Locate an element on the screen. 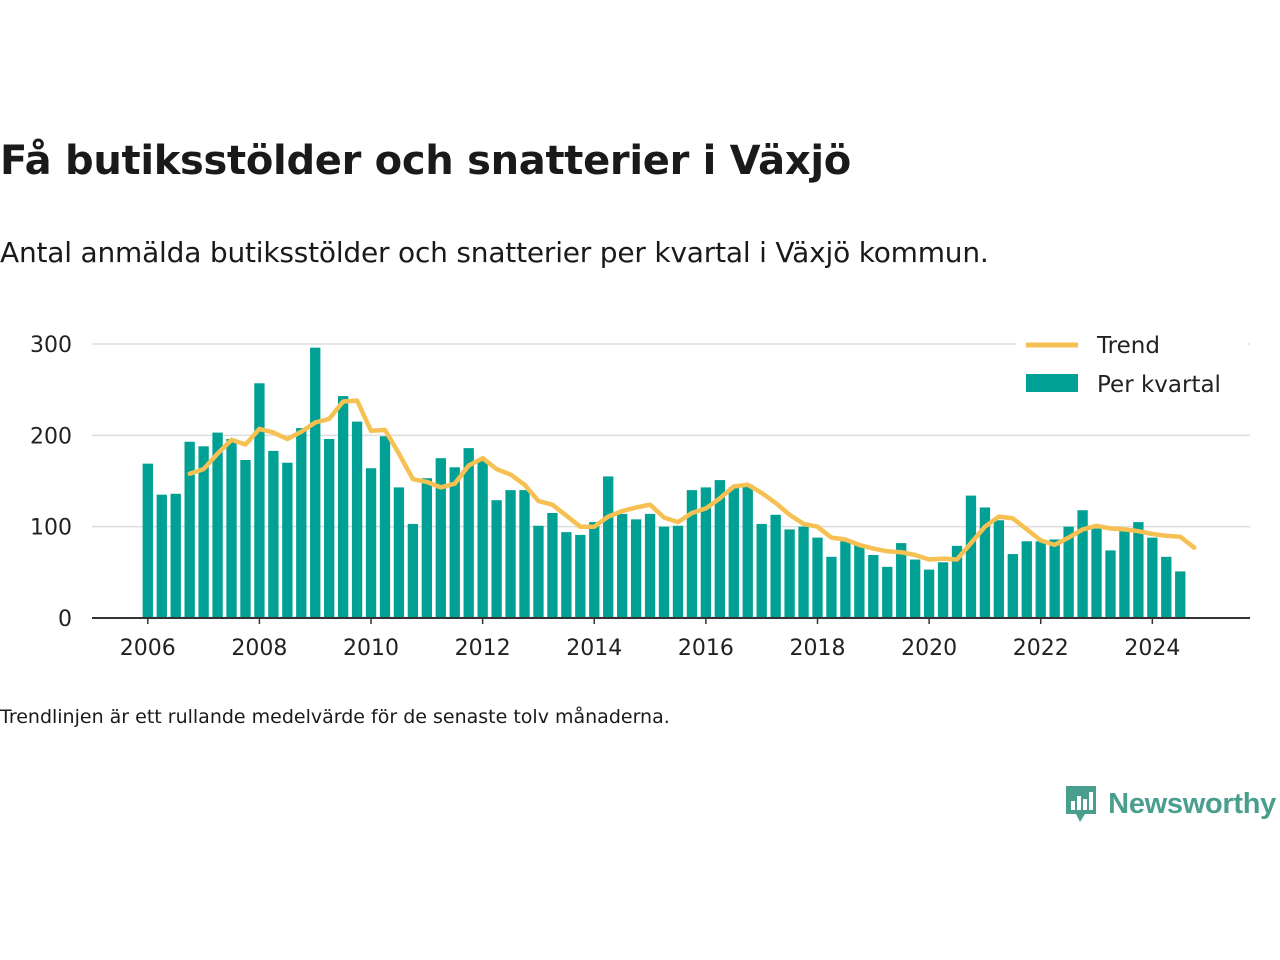 Image resolution: width=1280 pixels, height=960 pixels. trend-line is located at coordinates (692, 480).